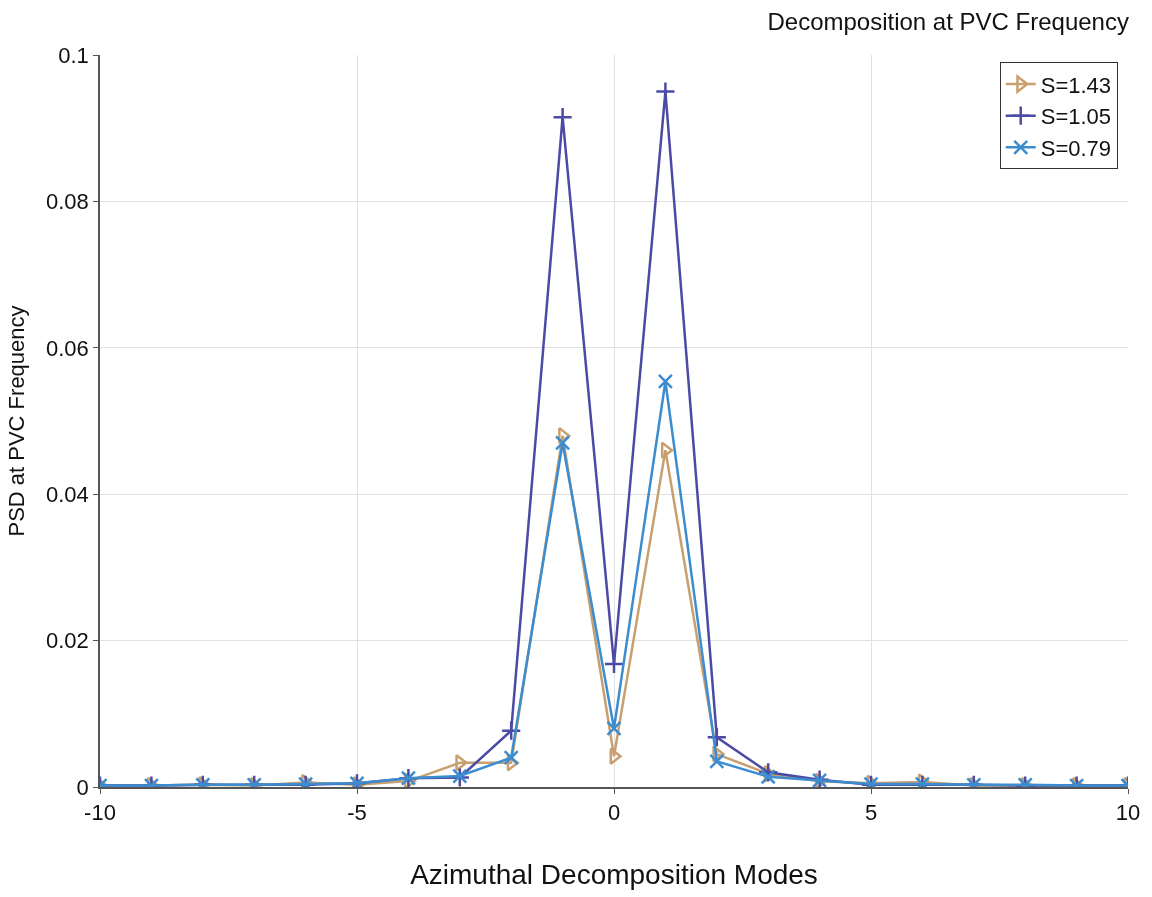 This screenshot has width=1152, height=897. Describe the element at coordinates (1128, 813) in the screenshot. I see `x-tick-label: 10` at that location.